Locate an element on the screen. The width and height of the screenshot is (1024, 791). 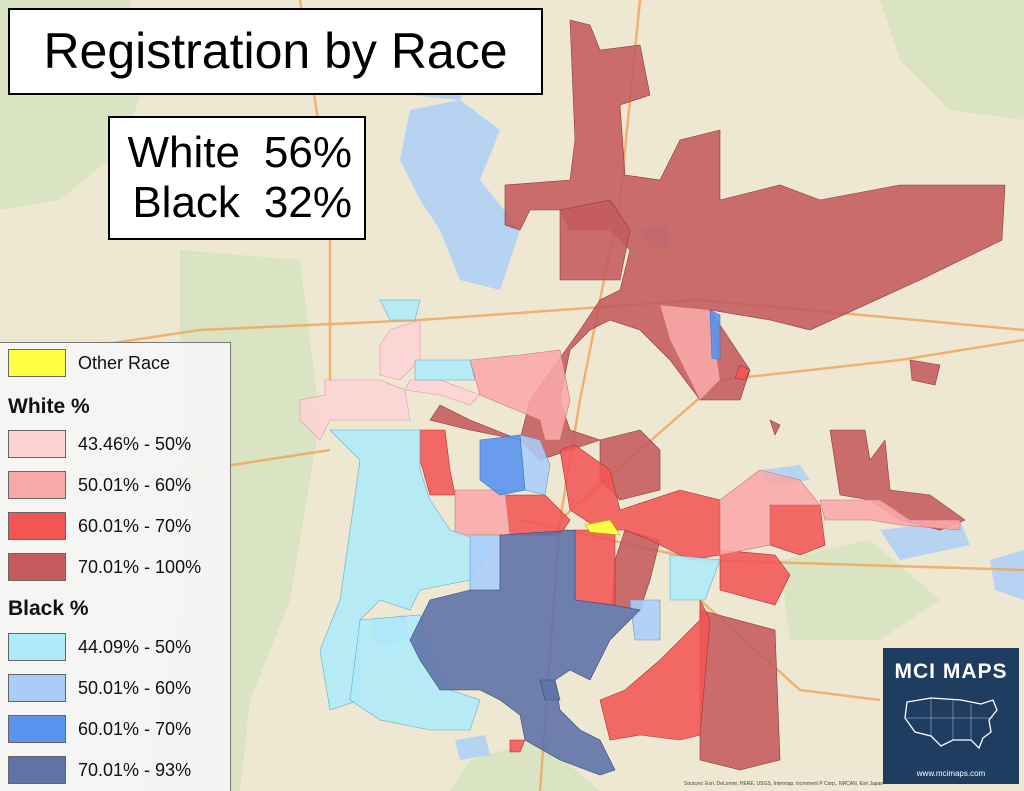
stat-black: Black 32% is located at coordinates (231, 203).